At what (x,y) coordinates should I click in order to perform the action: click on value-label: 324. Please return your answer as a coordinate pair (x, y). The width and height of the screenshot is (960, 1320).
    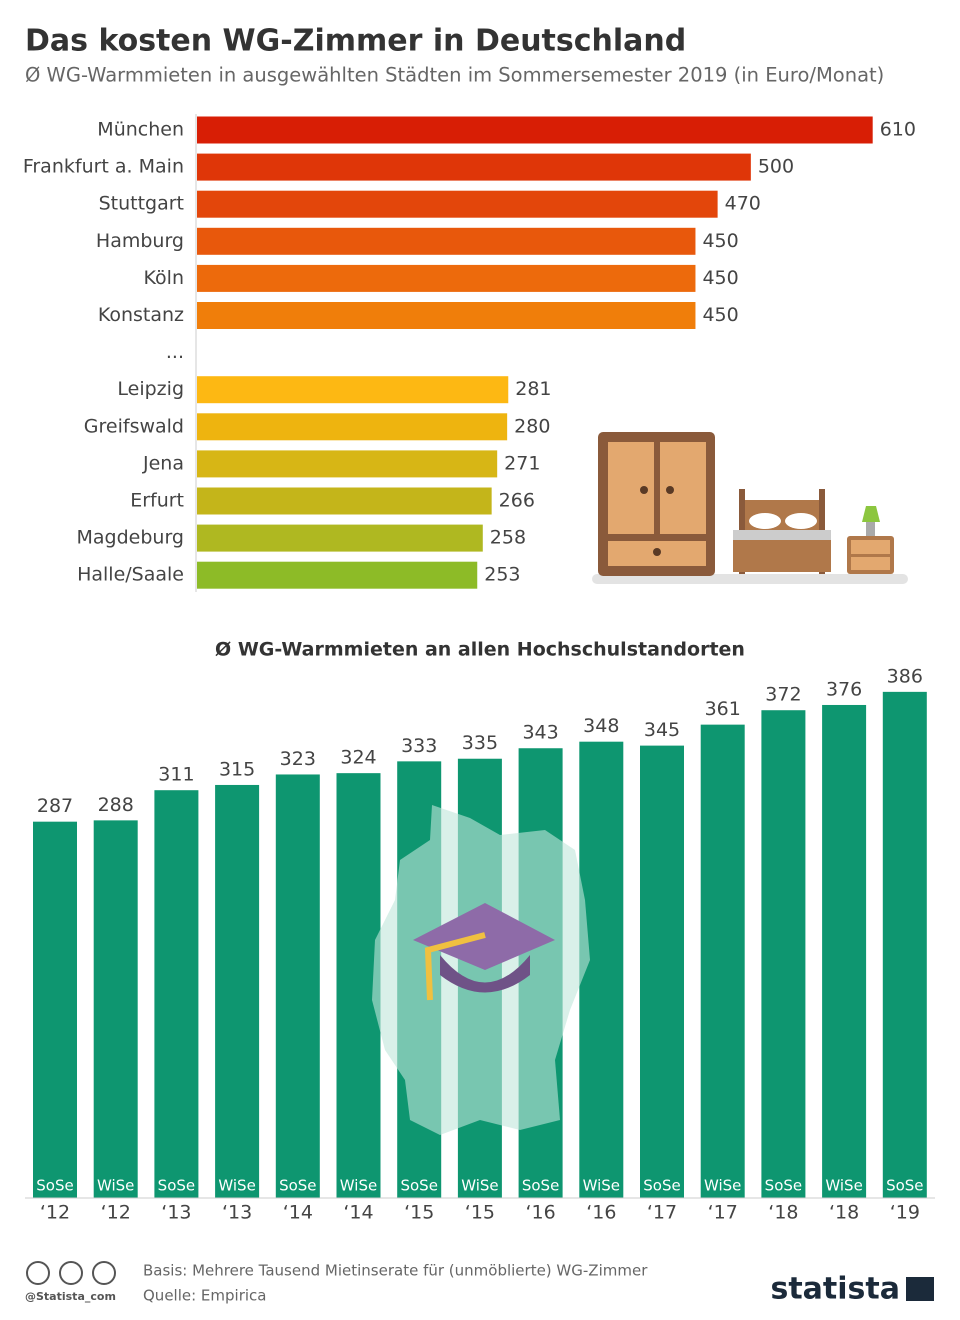
    Looking at the image, I should click on (358, 758).